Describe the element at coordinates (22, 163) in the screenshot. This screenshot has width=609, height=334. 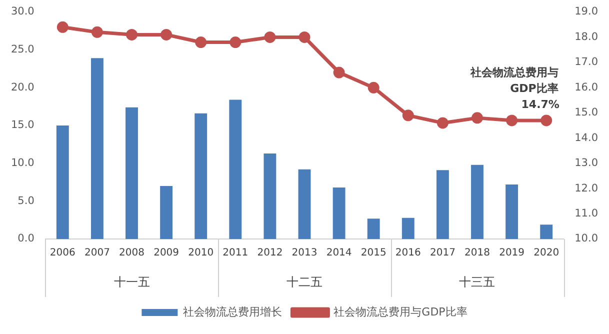
I see `y-tick-label: 10.0` at that location.